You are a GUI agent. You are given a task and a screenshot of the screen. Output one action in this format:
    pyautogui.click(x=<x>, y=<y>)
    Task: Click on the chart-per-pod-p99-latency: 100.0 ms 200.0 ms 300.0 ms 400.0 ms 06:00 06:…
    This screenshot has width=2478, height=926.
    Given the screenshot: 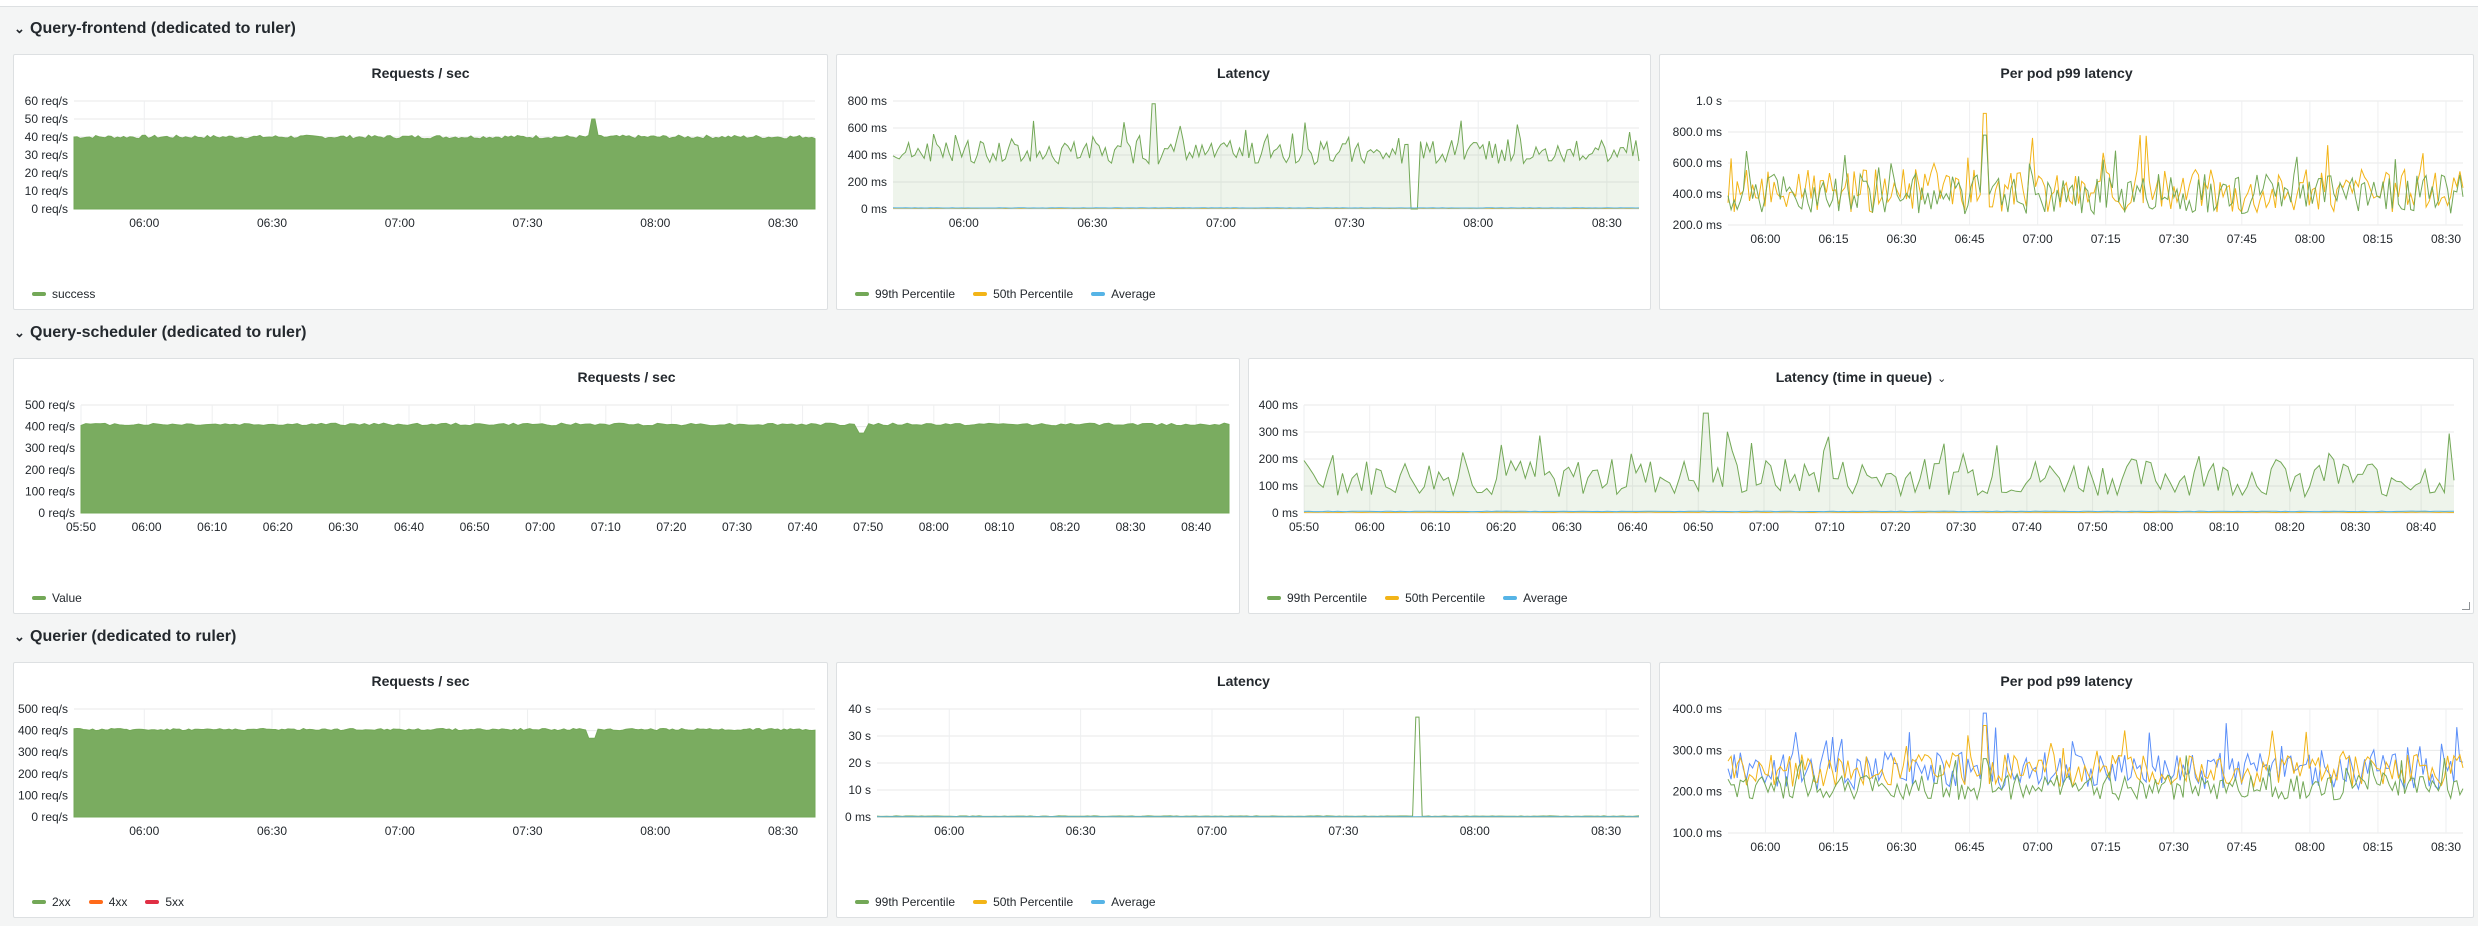 What is the action you would take?
    pyautogui.click(x=2068, y=778)
    